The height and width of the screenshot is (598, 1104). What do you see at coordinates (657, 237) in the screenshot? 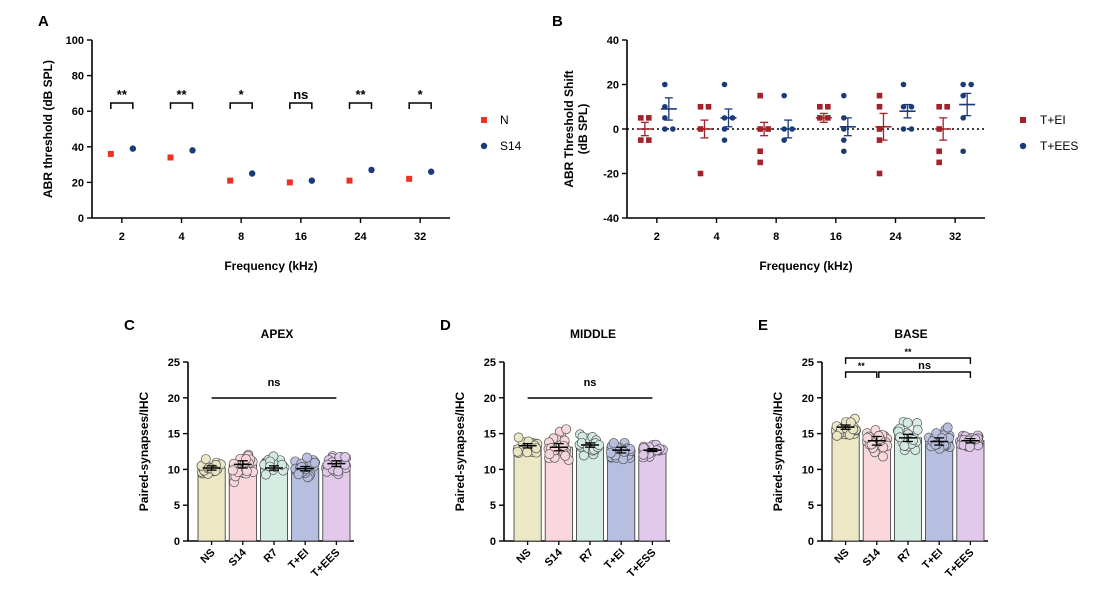
I see `x-tick-label: 2` at bounding box center [657, 237].